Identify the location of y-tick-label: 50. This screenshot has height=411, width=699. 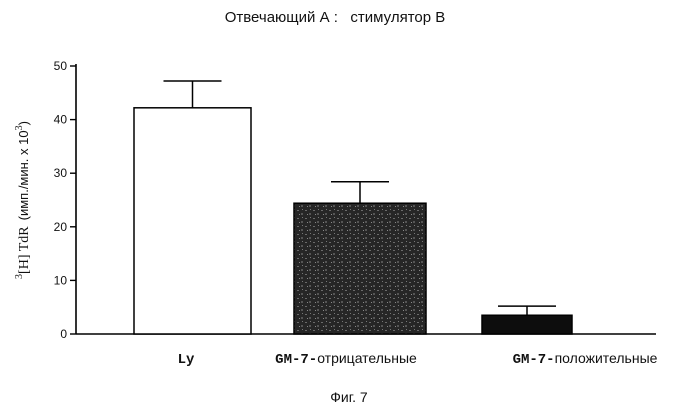
(61, 66).